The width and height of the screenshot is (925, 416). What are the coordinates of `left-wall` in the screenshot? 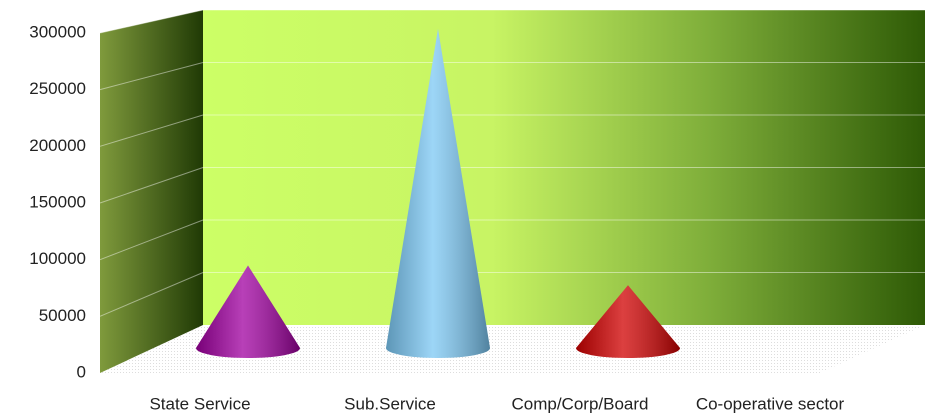 It's located at (151, 191).